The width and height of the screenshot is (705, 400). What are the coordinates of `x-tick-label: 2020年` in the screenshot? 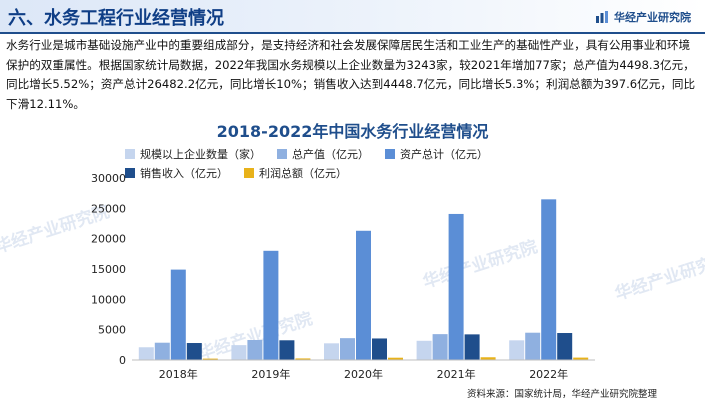 It's located at (363, 374).